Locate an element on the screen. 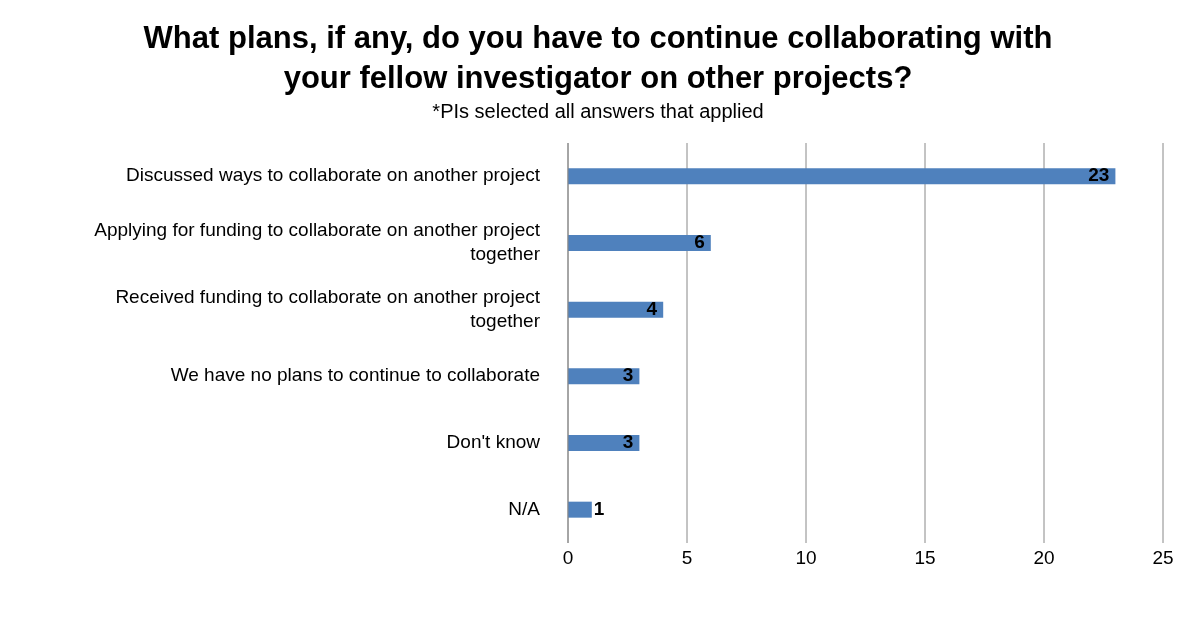  data-label: 4 is located at coordinates (652, 308).